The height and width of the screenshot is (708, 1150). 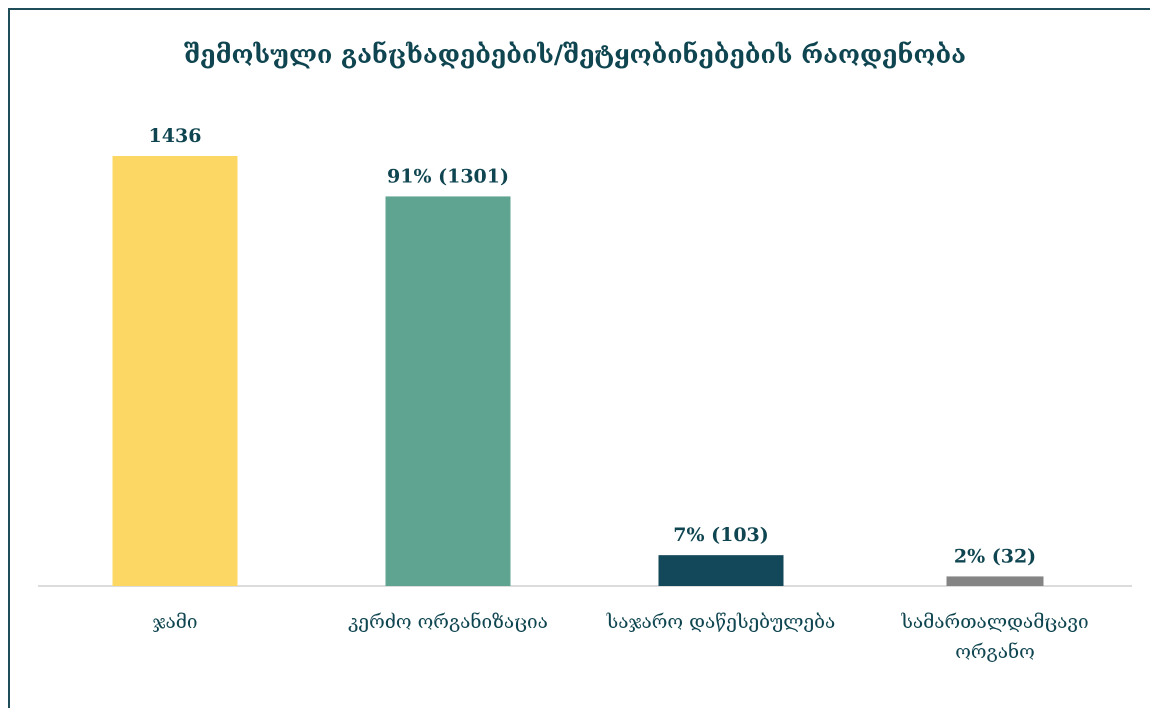 What do you see at coordinates (448, 176) in the screenshot?
I see `bar-value-label-2: 91% (1301)` at bounding box center [448, 176].